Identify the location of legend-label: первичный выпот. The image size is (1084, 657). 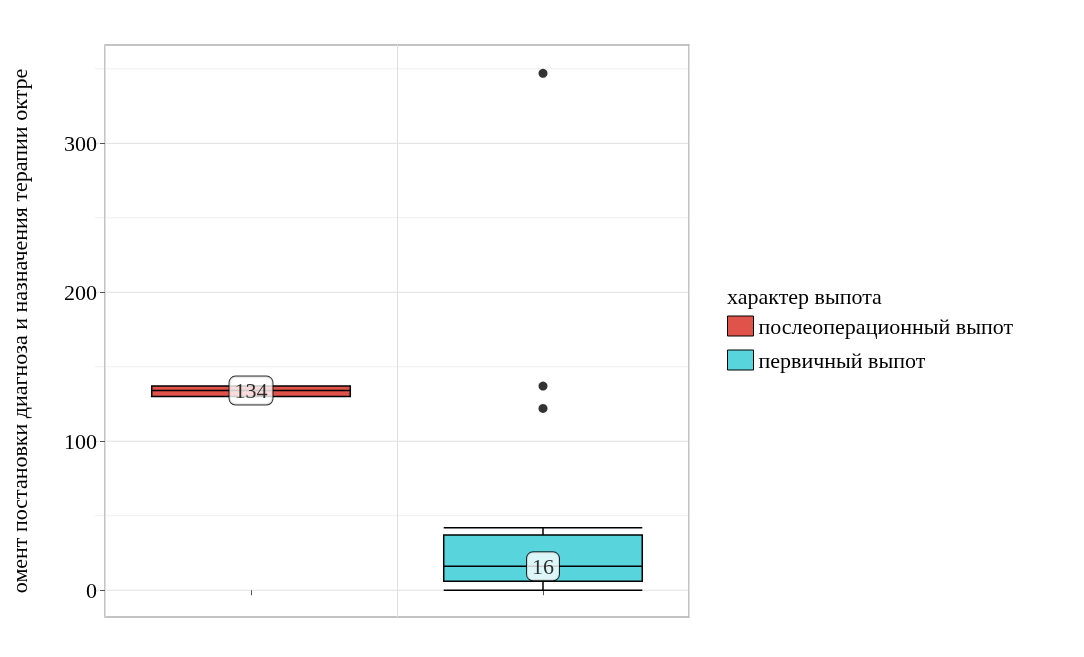
(842, 360).